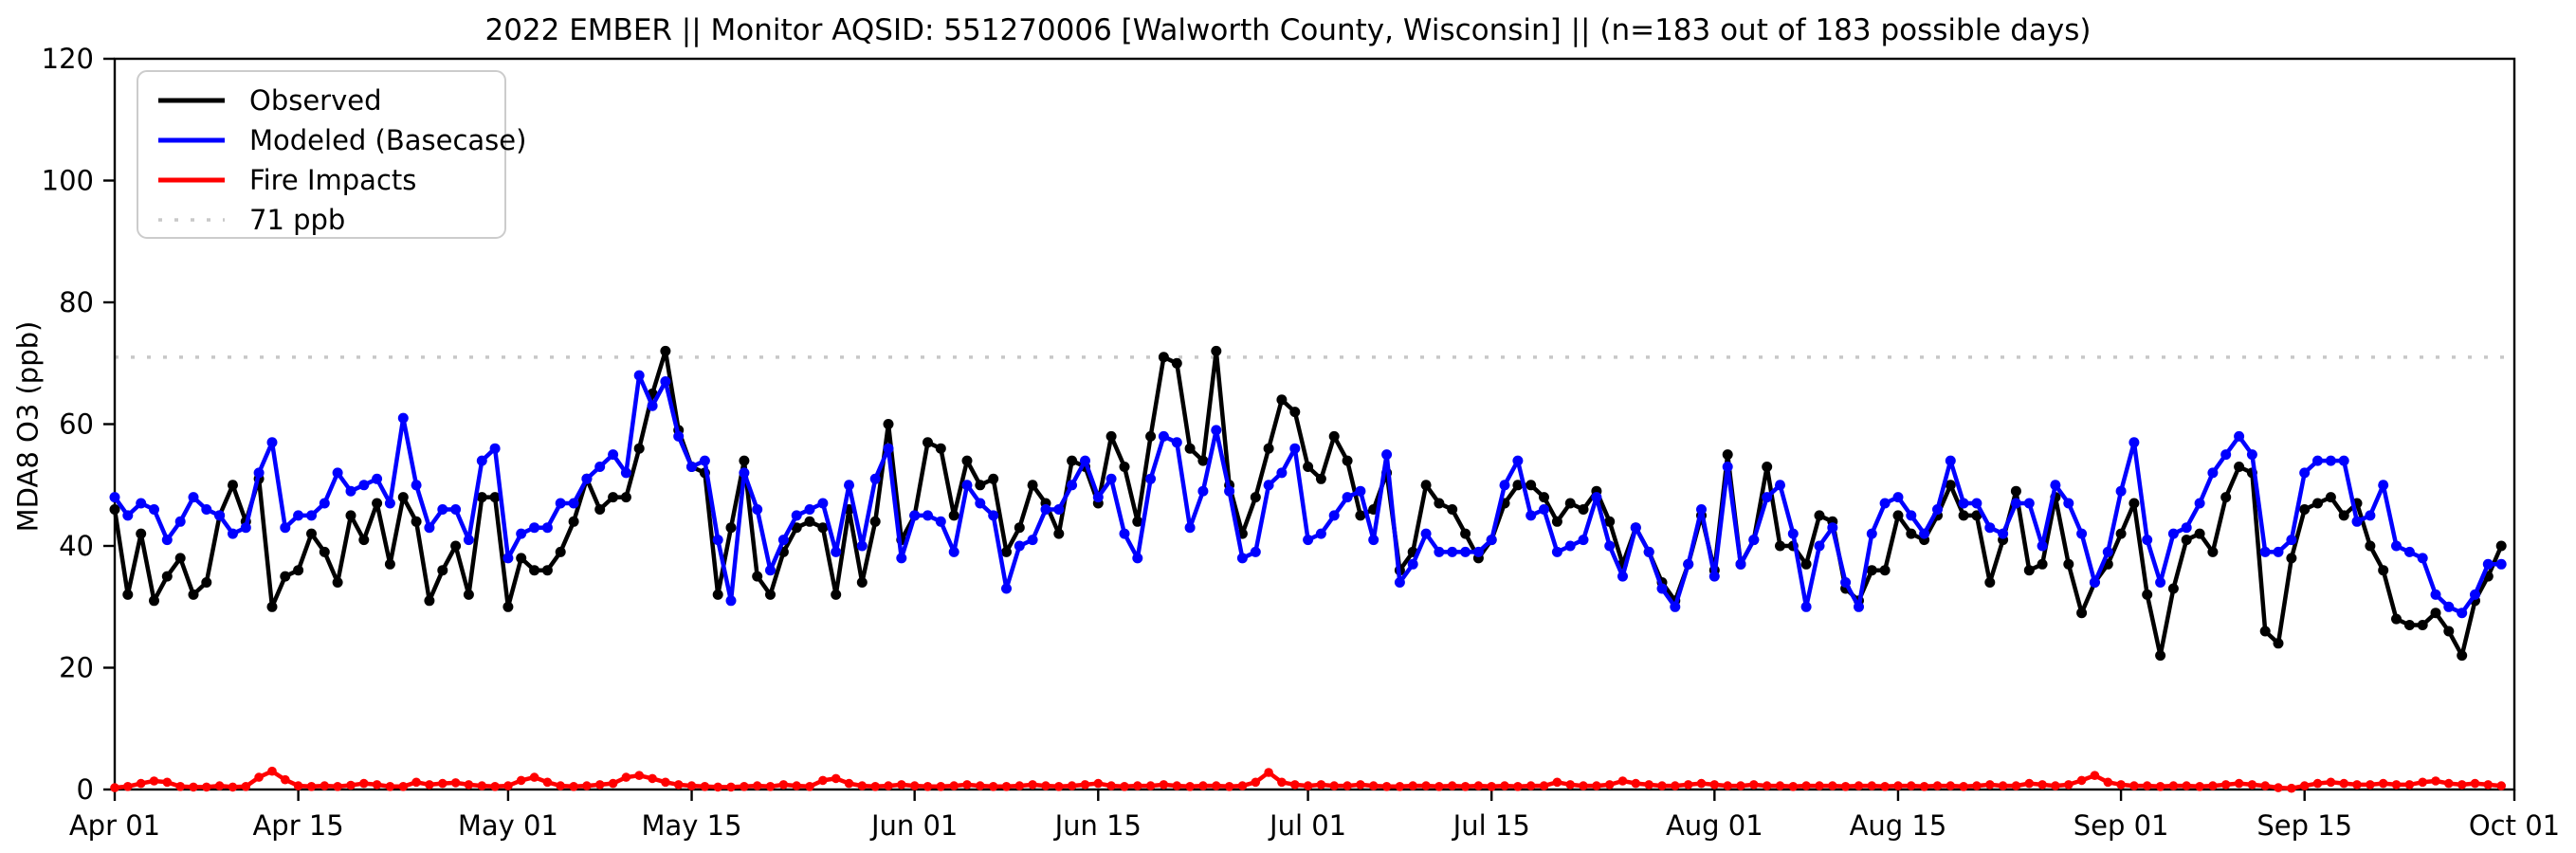  Describe the element at coordinates (1097, 825) in the screenshot. I see `x-tick-label: Jun 15` at that location.